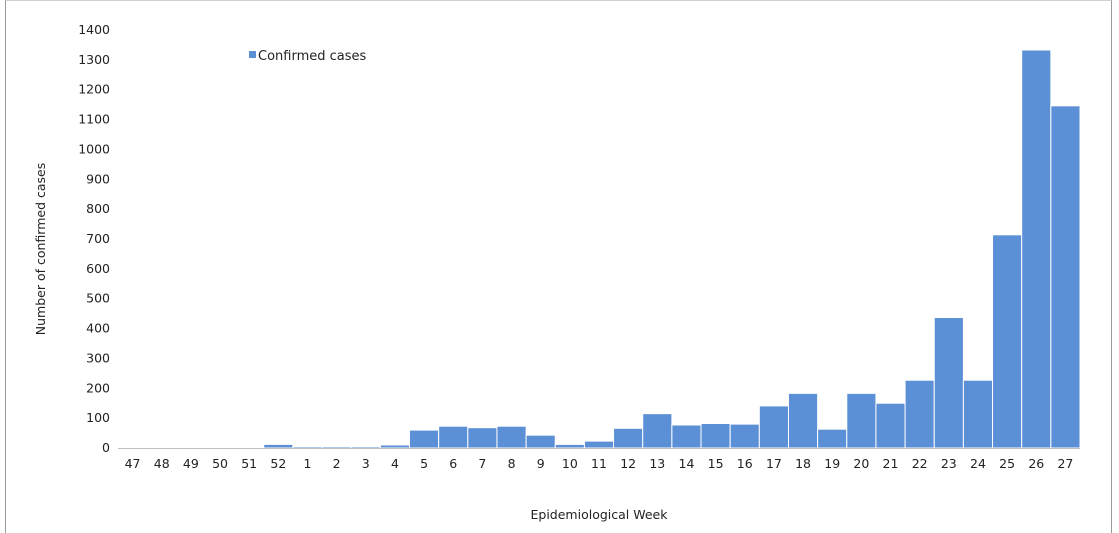 This screenshot has width=1119, height=533. What do you see at coordinates (570, 463) in the screenshot?
I see `x-tick-label: 10` at bounding box center [570, 463].